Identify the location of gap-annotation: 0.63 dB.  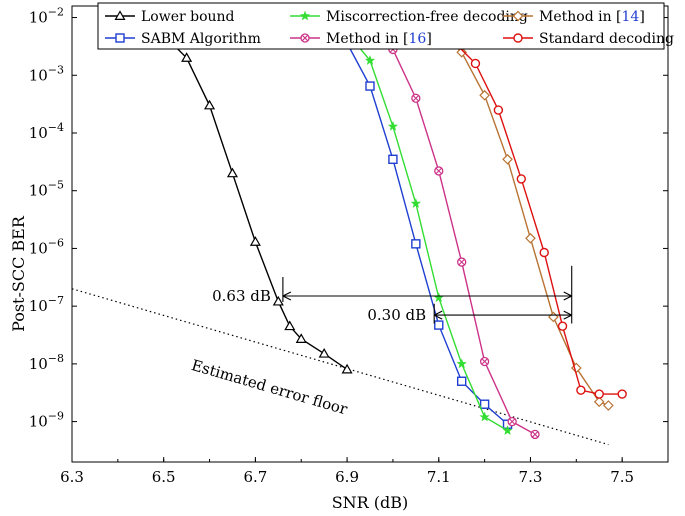
(392, 296).